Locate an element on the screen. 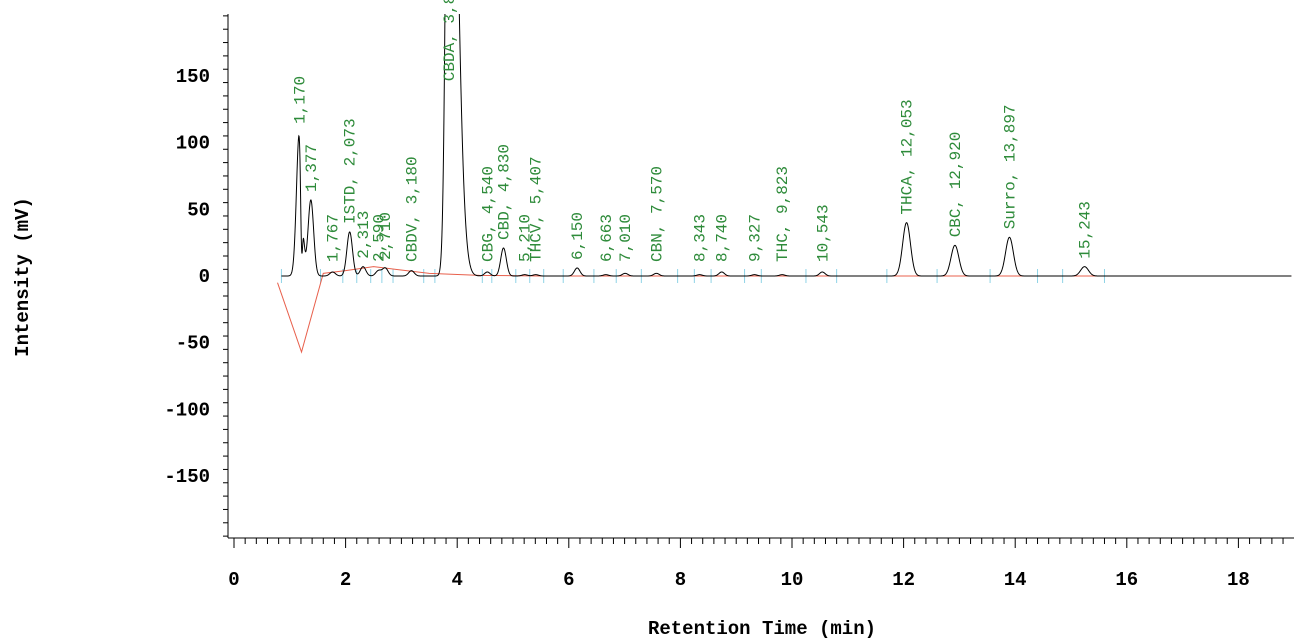 This screenshot has height=639, width=1294. peak-label: THC, 9,823 is located at coordinates (783, 214).